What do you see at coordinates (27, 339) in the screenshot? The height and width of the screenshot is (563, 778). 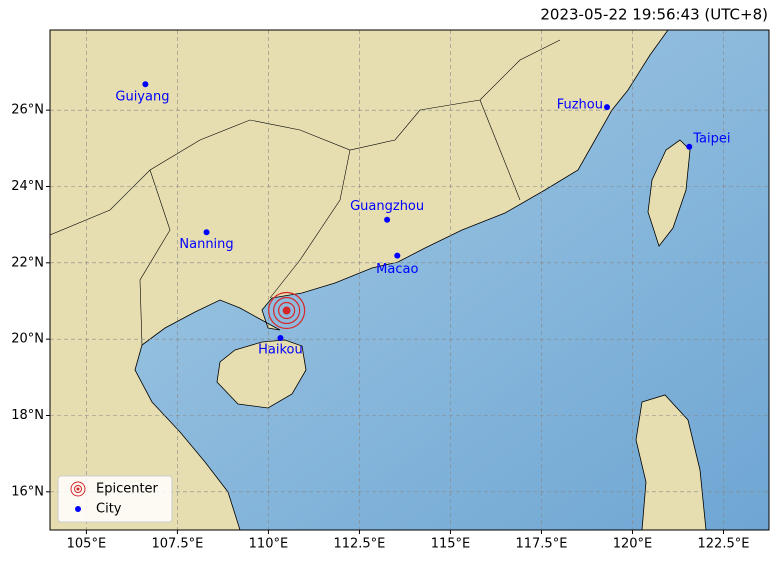 I see `y-tick-label: 20°N` at bounding box center [27, 339].